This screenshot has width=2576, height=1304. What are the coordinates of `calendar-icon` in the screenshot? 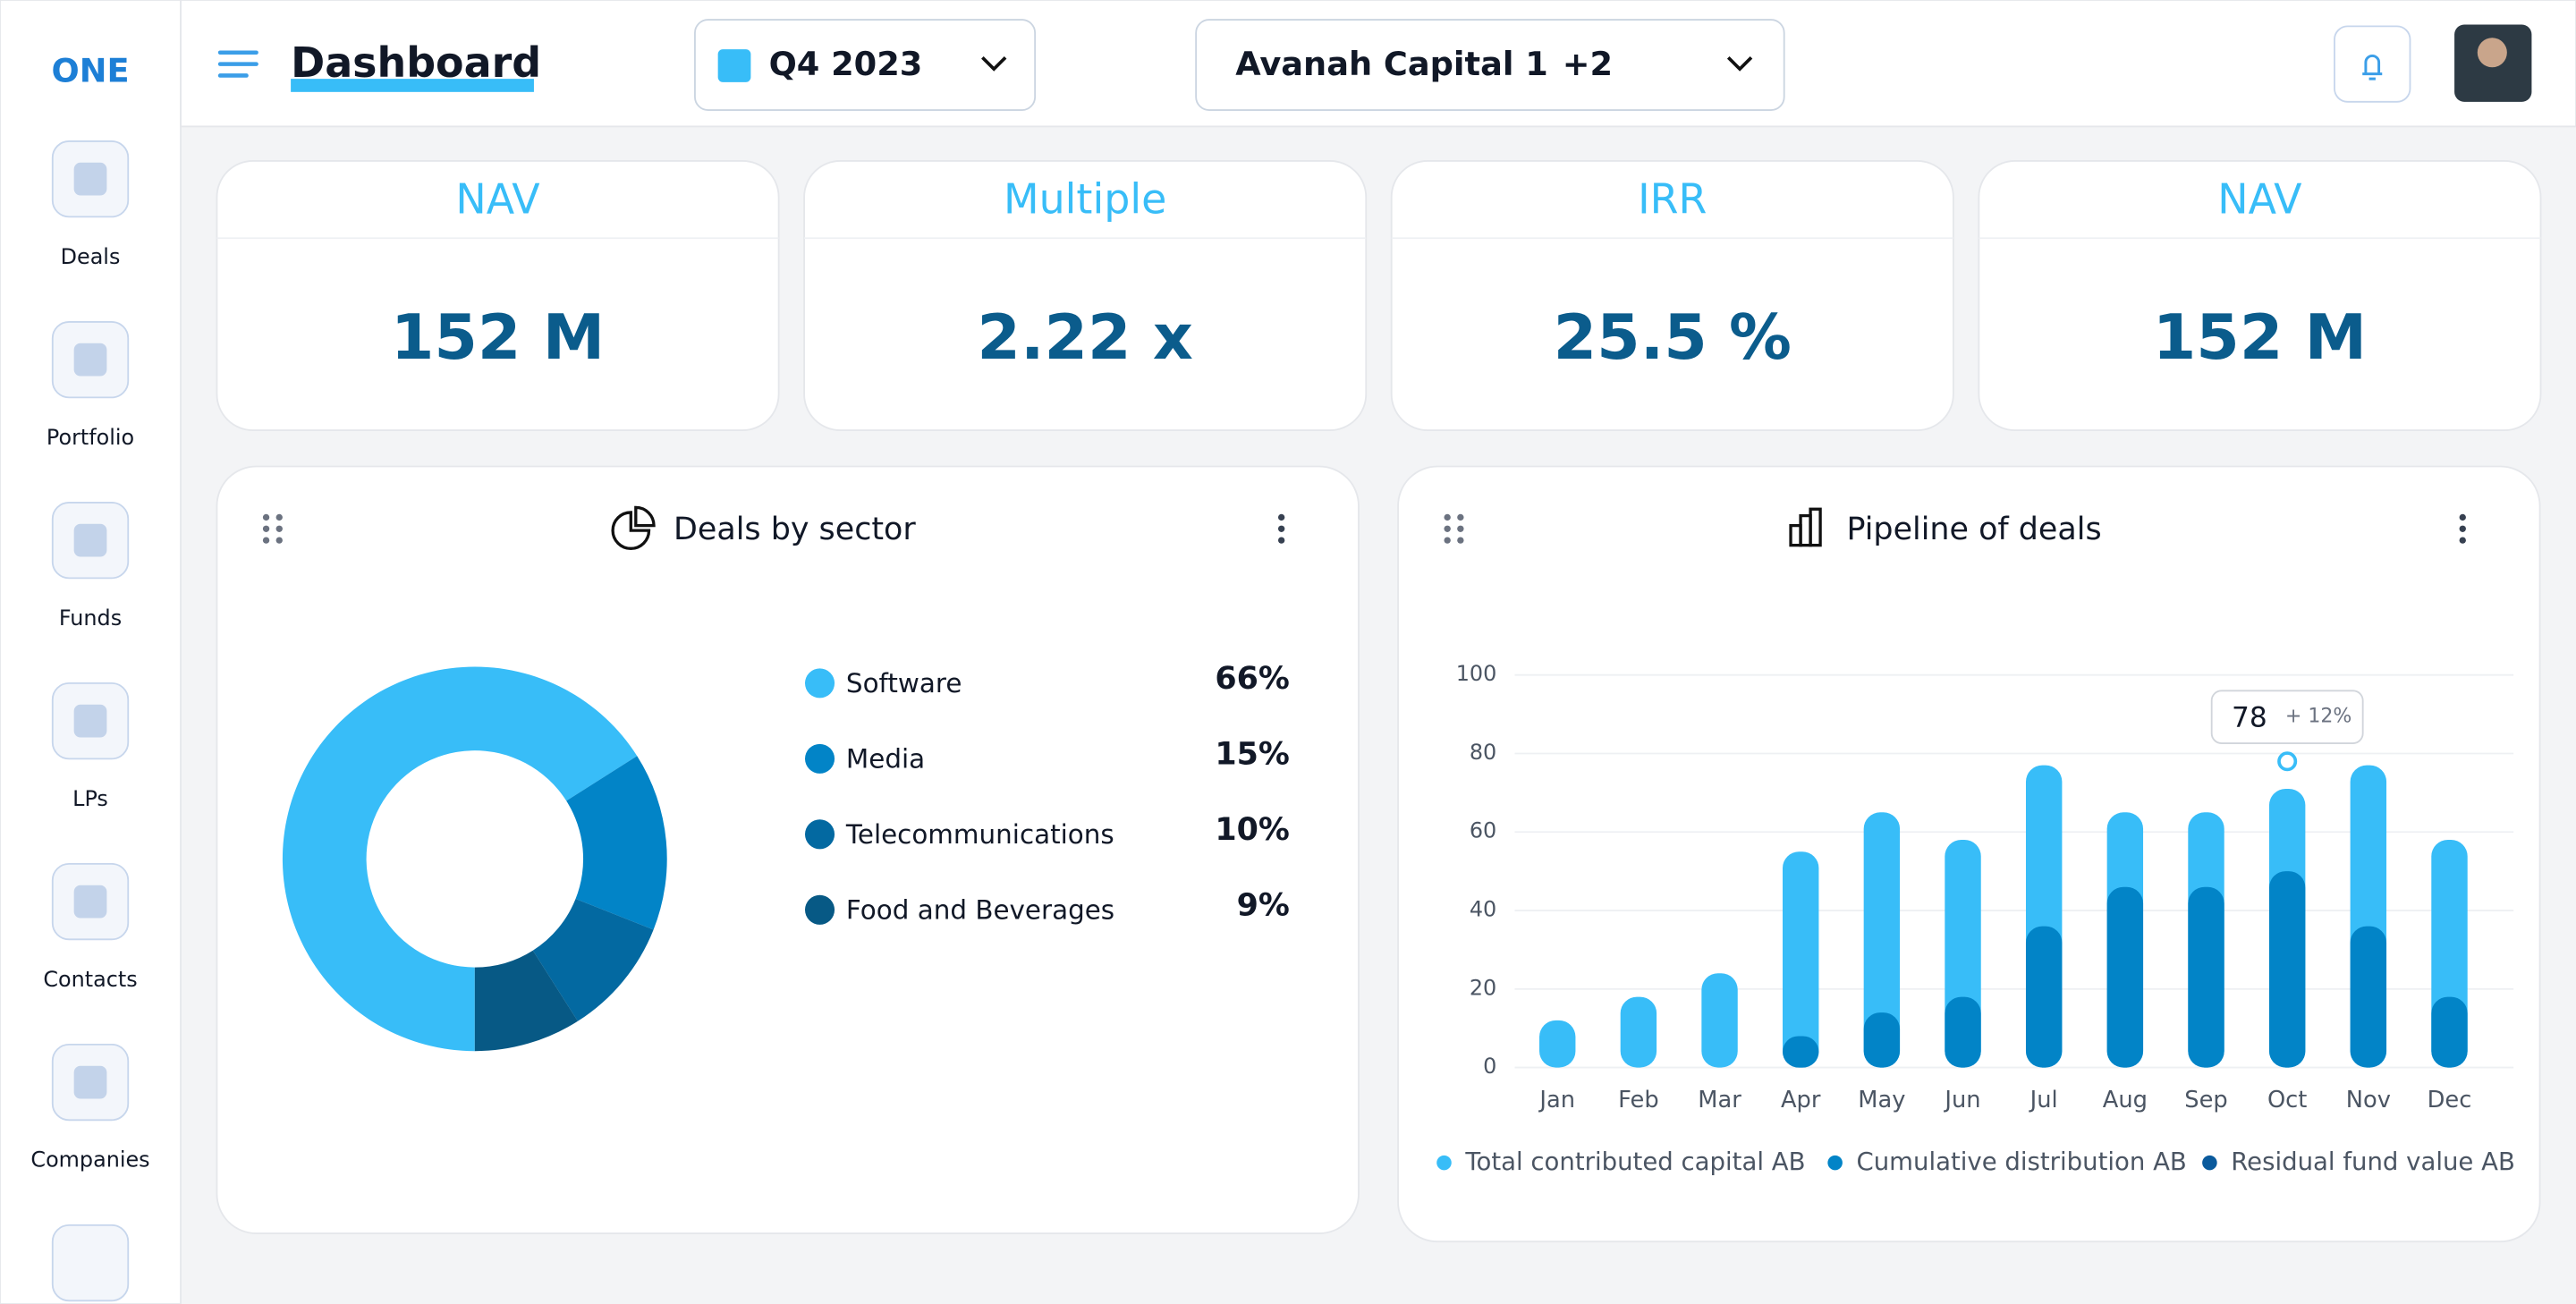 It's located at (734, 65).